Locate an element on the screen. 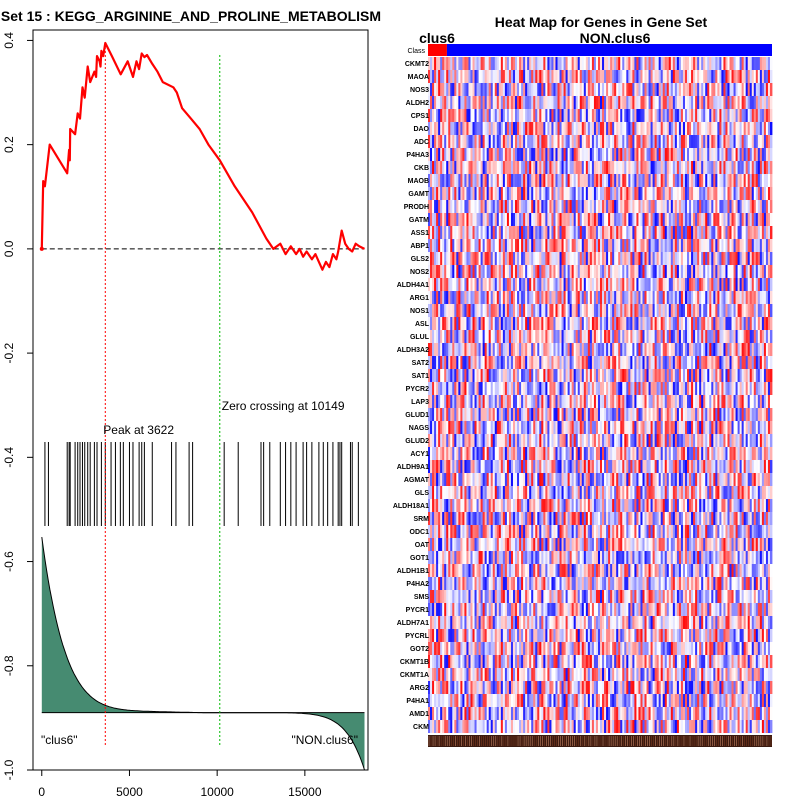  heatmap-row is located at coordinates (600, 141).